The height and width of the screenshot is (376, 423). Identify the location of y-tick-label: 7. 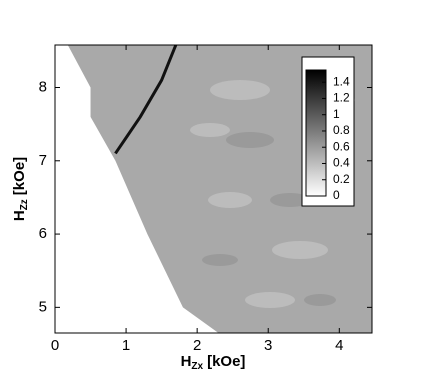
(43, 160).